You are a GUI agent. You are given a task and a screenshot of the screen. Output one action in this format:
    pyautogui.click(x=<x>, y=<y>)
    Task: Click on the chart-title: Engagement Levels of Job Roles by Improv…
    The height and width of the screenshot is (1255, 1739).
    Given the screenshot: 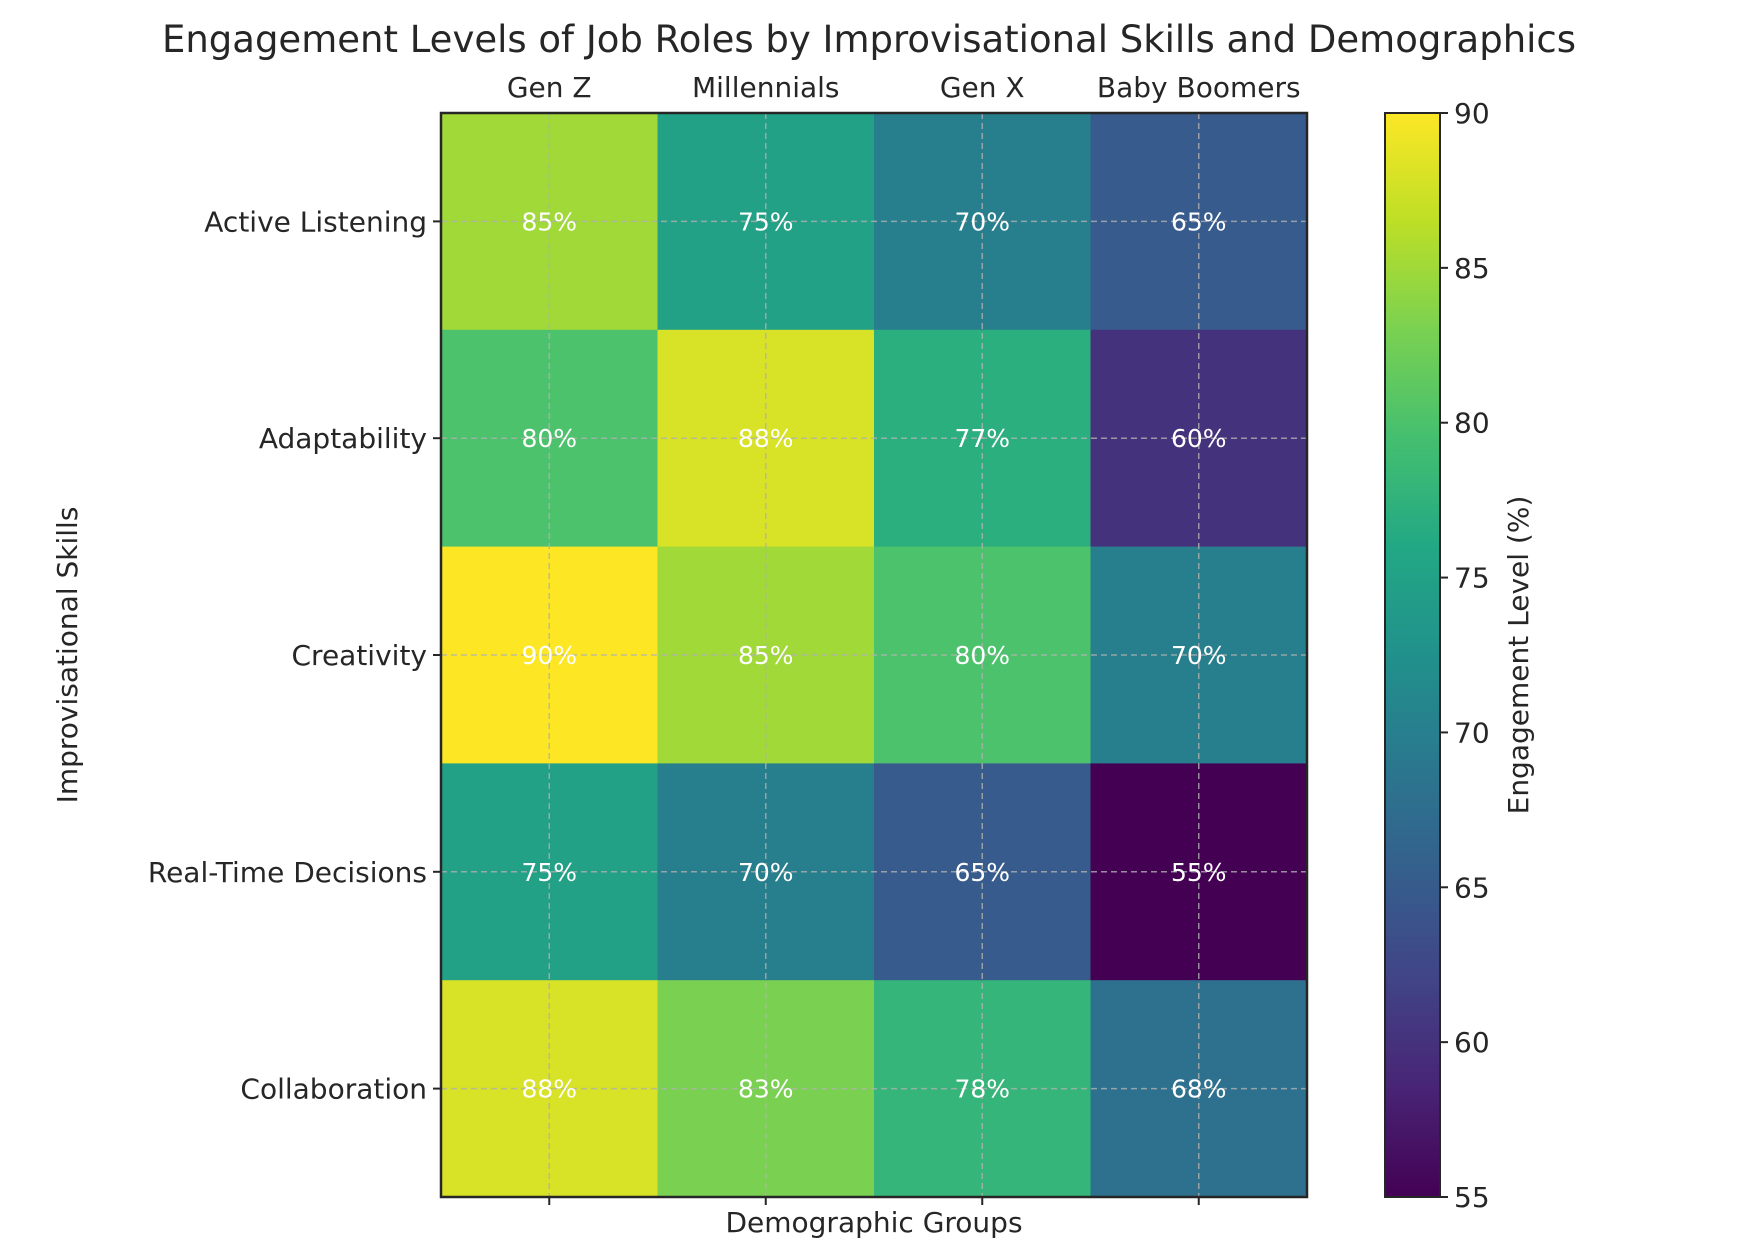 What is the action you would take?
    pyautogui.click(x=869, y=39)
    